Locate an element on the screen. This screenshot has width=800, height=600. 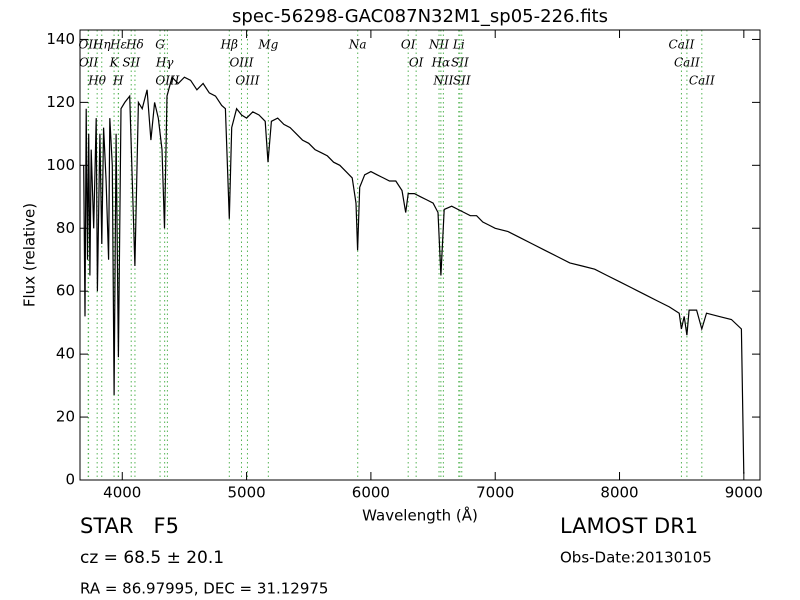
x-tick-label: 7000 is located at coordinates (495, 493).